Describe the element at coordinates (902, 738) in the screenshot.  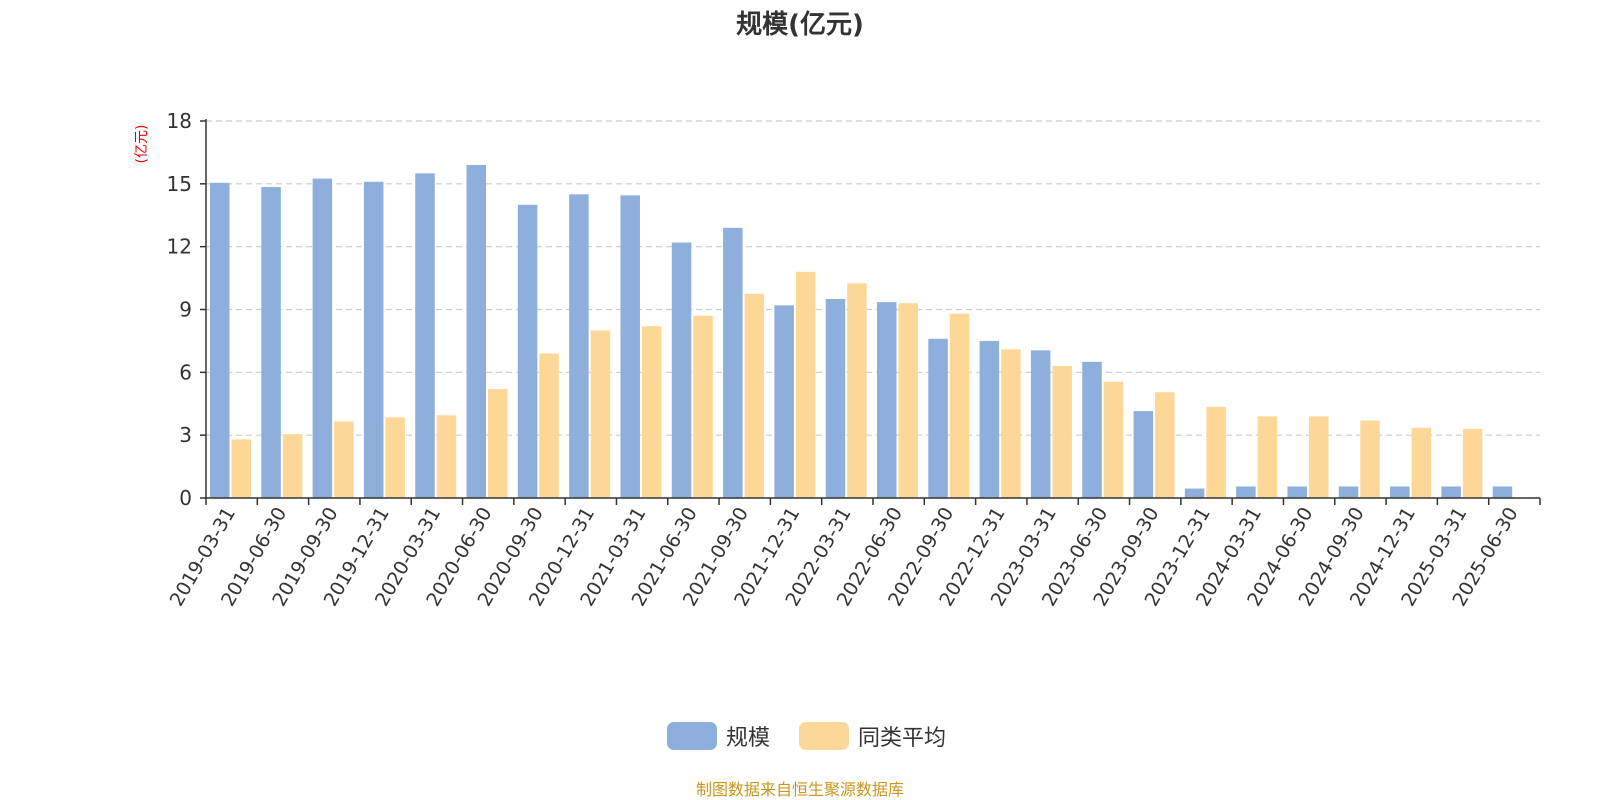
I see `legend-label: 同类平均` at that location.